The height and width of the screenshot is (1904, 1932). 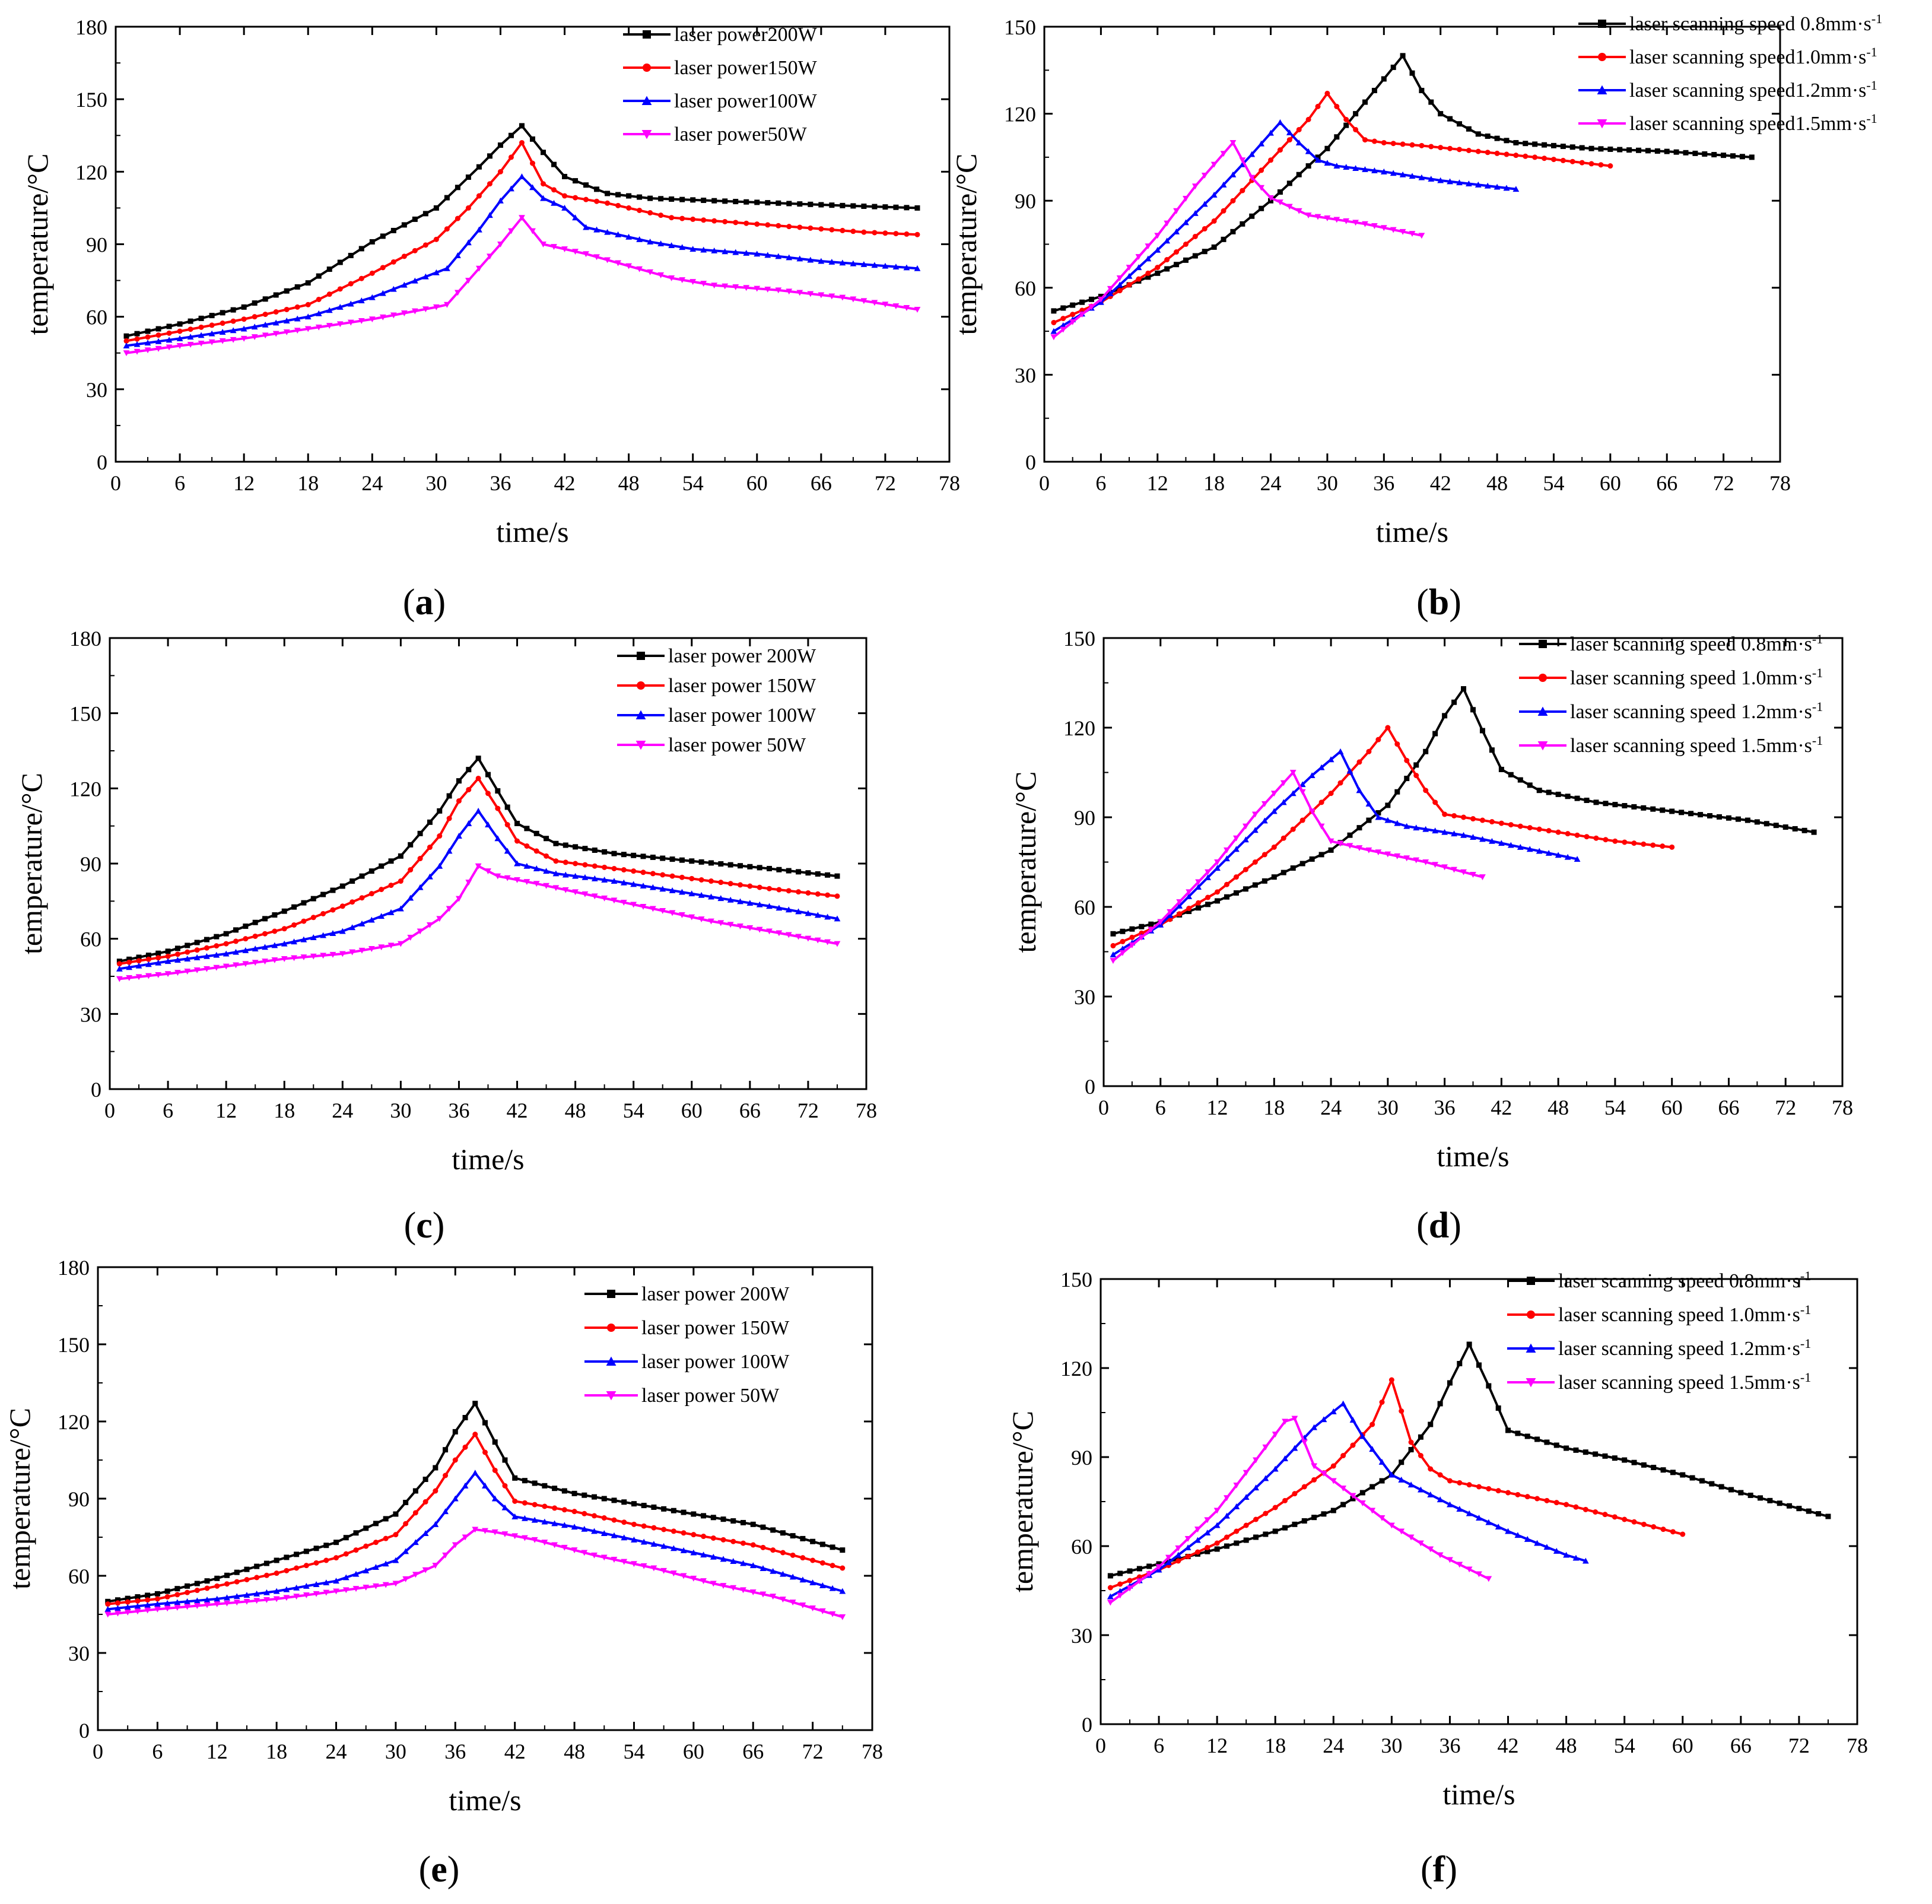 What do you see at coordinates (646, 134) in the screenshot?
I see `legend-marker` at bounding box center [646, 134].